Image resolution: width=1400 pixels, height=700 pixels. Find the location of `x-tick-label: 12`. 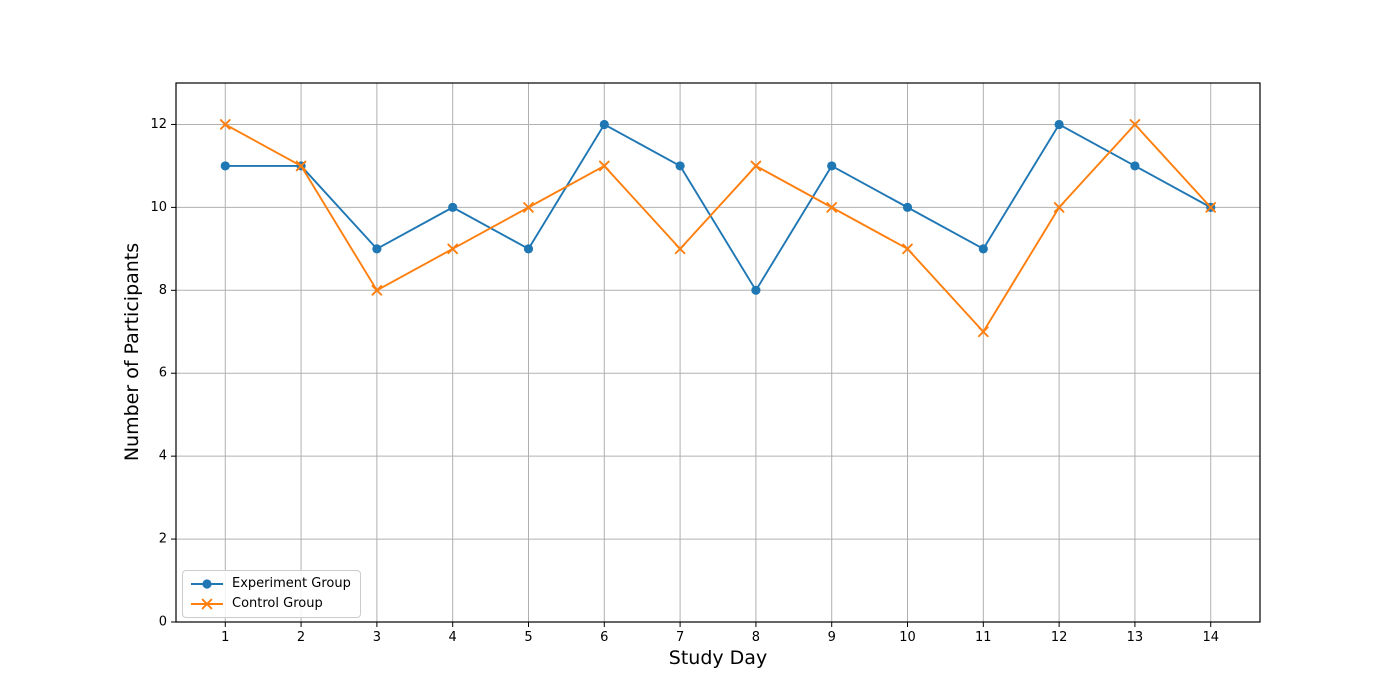

x-tick-label: 12 is located at coordinates (1059, 637).